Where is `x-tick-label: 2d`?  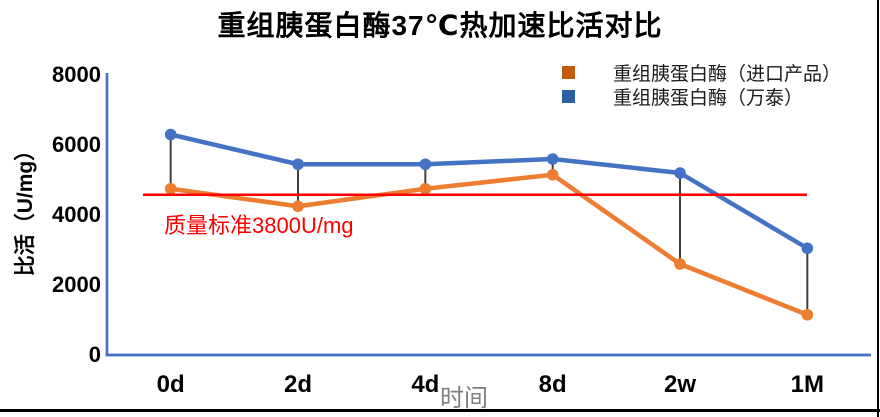
x-tick-label: 2d is located at coordinates (297, 384).